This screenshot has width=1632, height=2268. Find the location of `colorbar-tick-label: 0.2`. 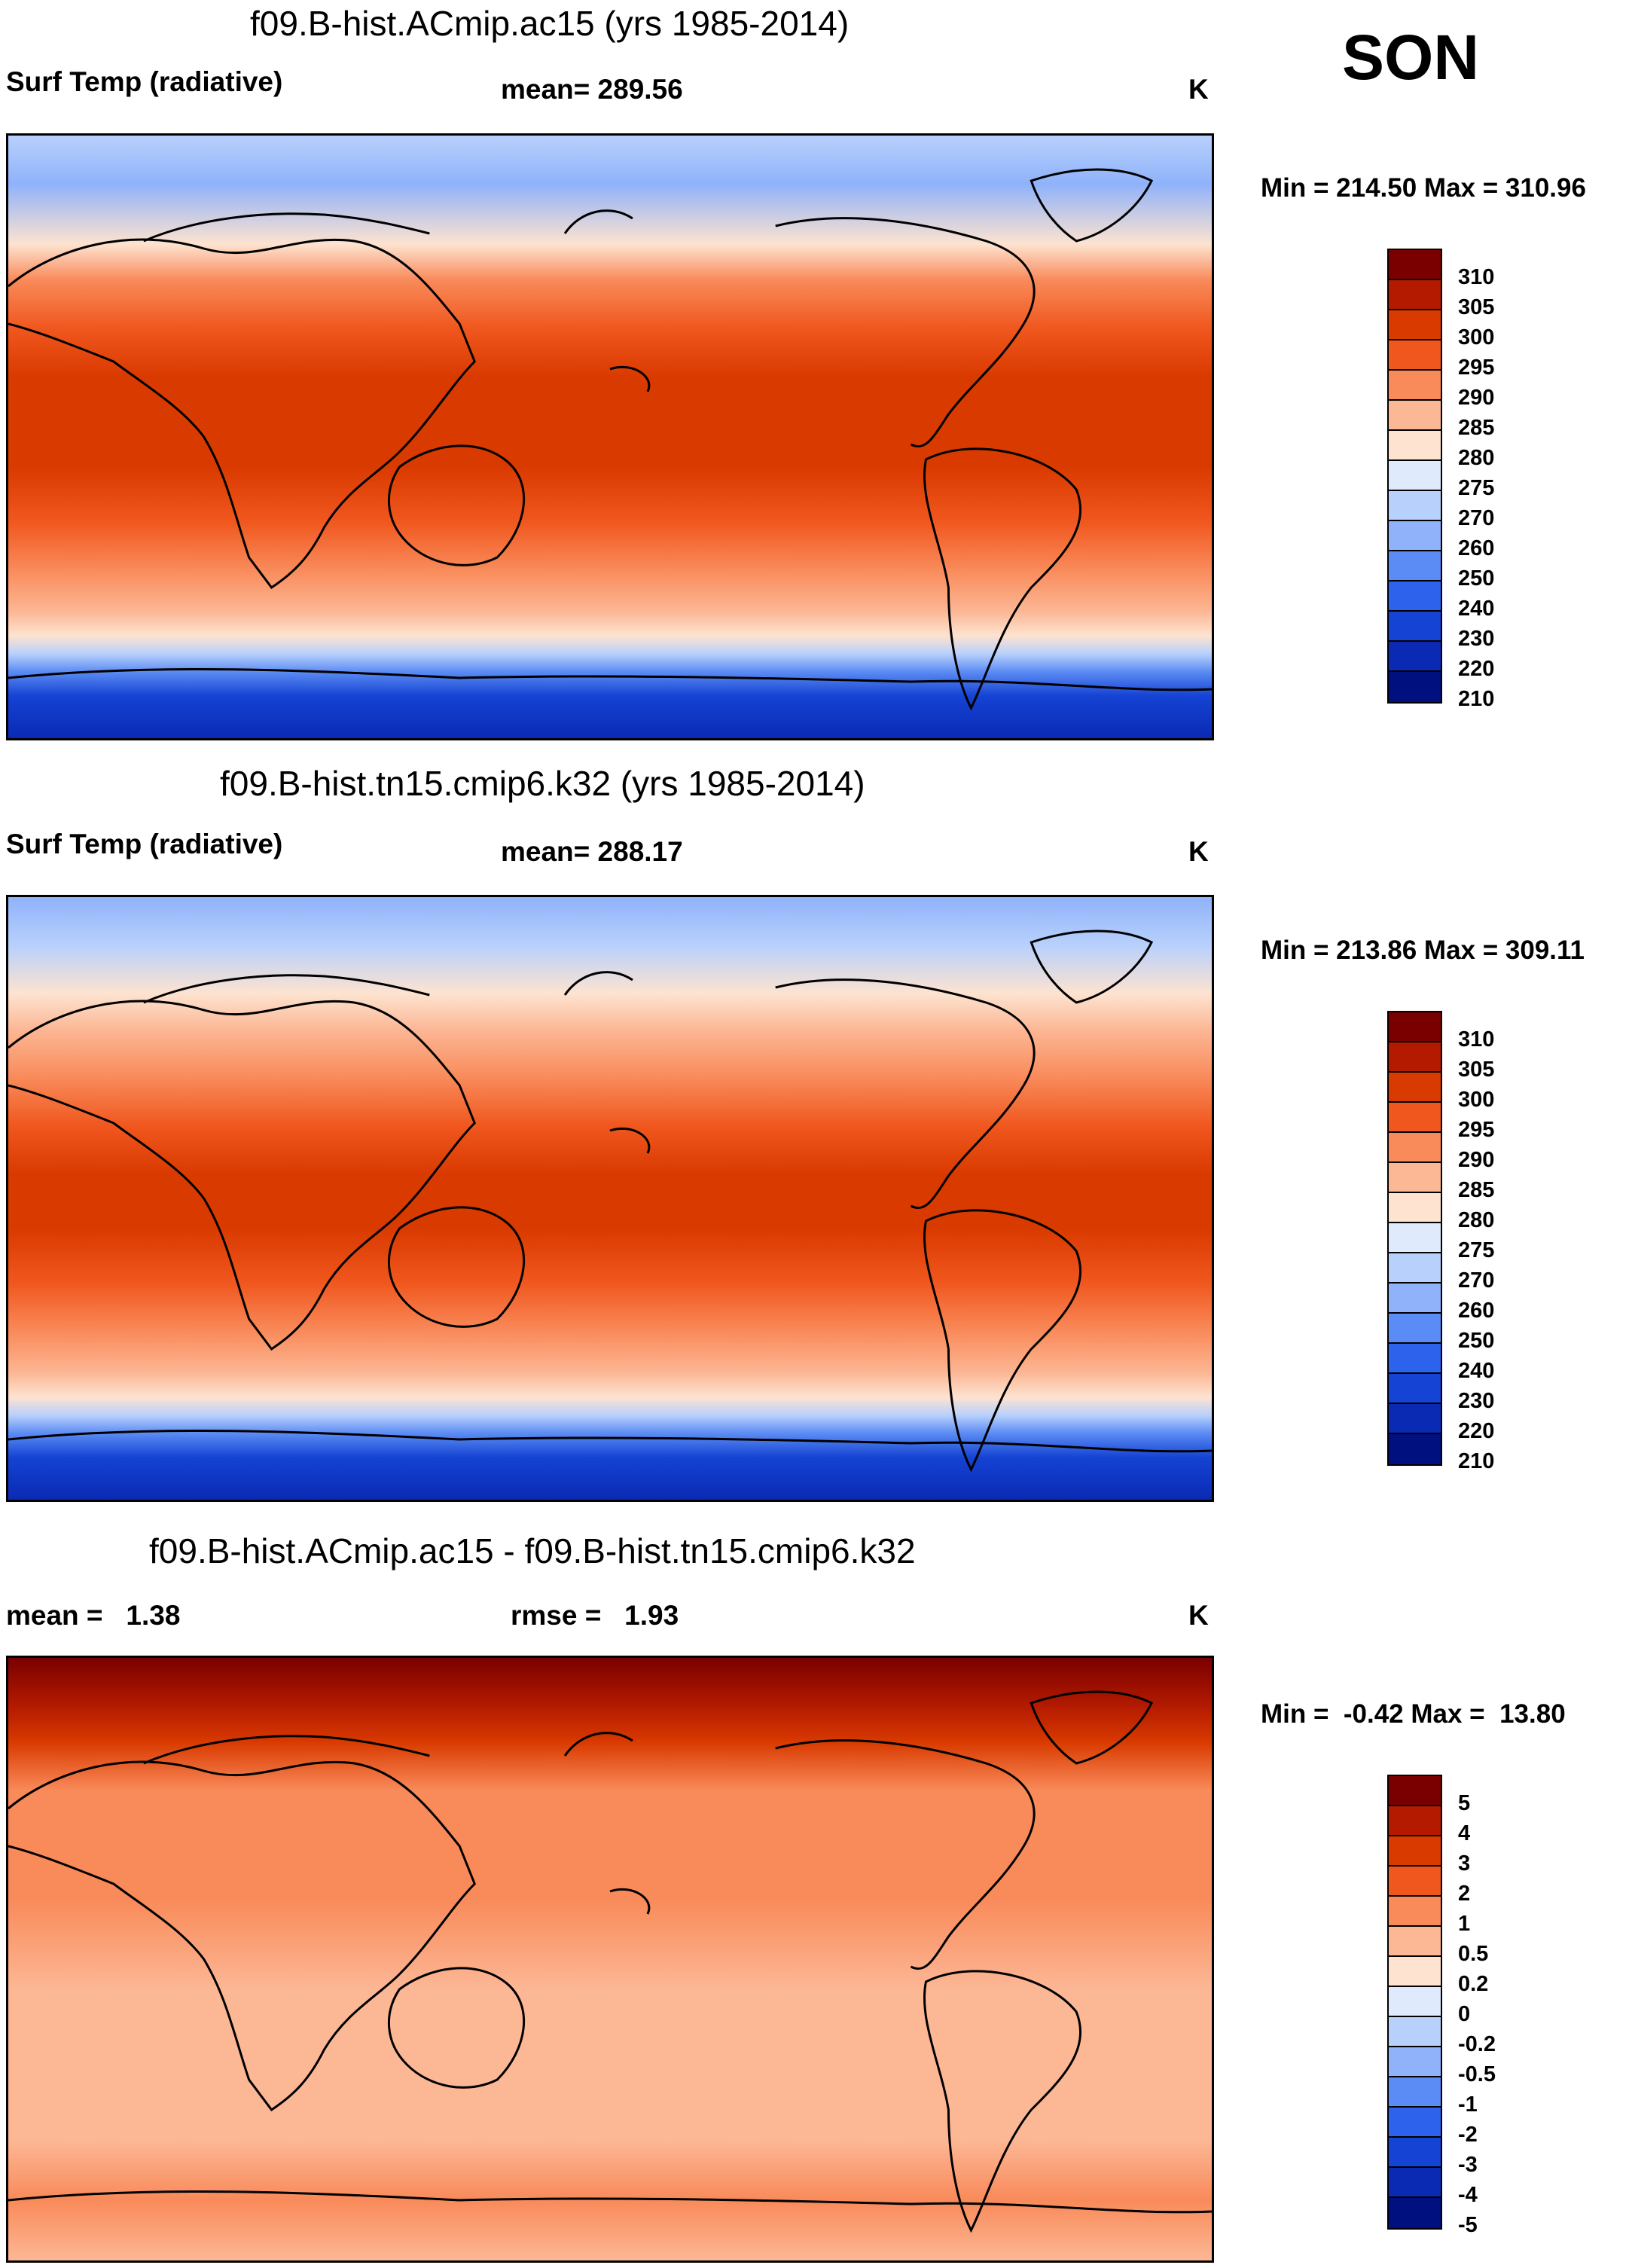

colorbar-tick-label: 0.2 is located at coordinates (1473, 1984).